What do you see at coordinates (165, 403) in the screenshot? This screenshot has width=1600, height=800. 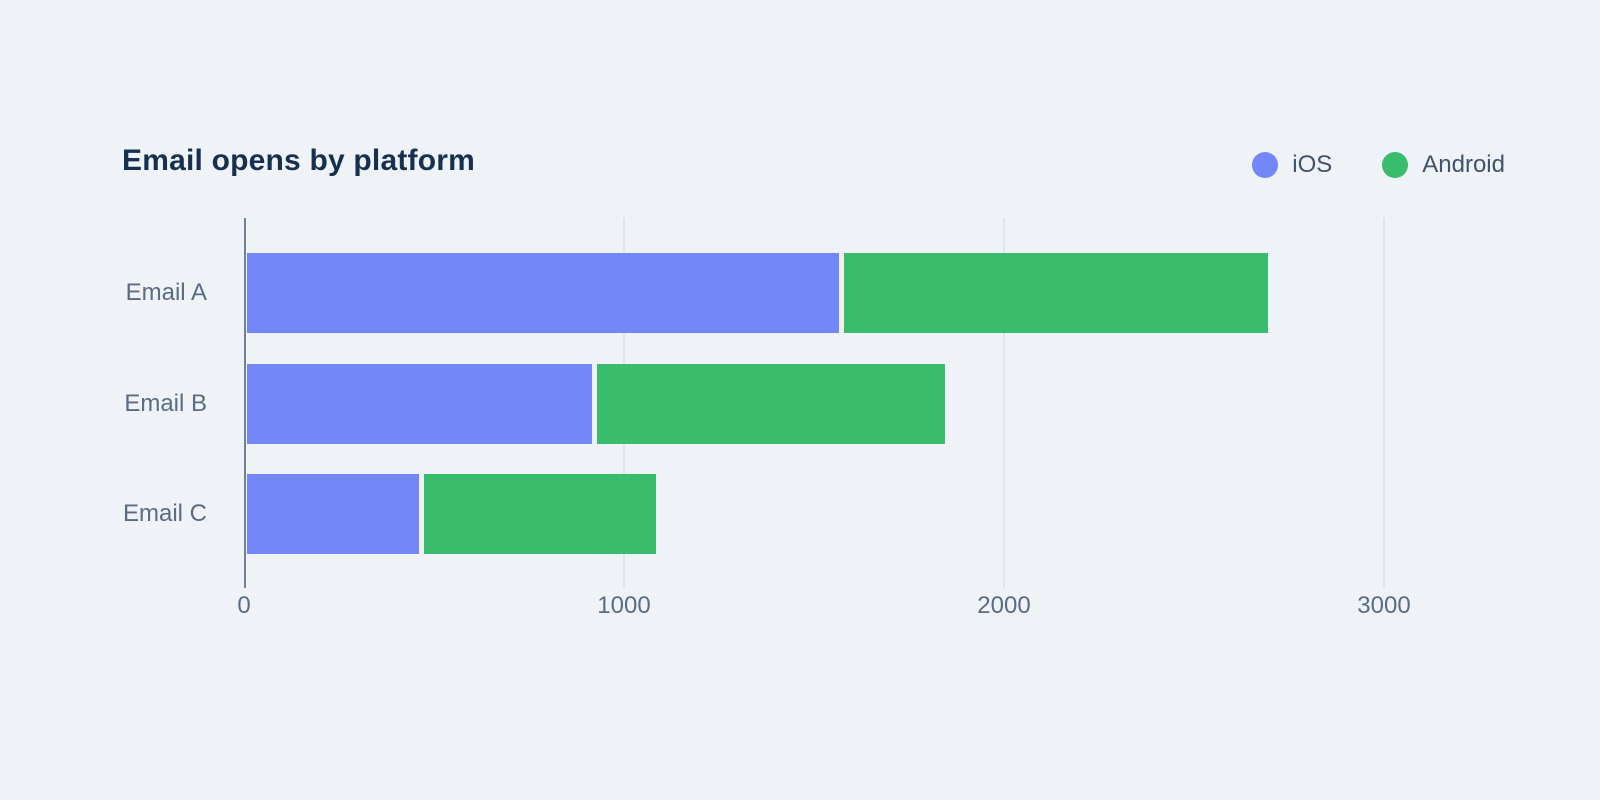 I see `category-label: Email B` at bounding box center [165, 403].